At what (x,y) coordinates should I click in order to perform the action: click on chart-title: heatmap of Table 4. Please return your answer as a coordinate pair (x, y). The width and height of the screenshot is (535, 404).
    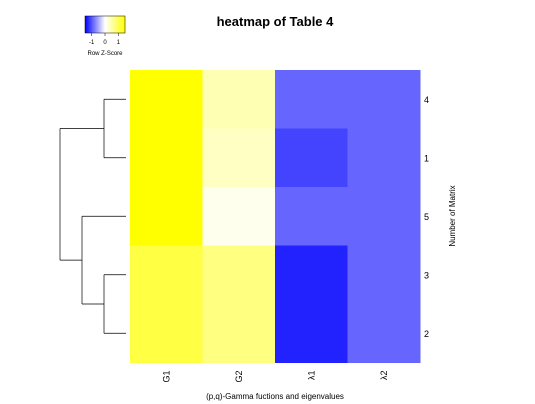
    Looking at the image, I should click on (276, 21).